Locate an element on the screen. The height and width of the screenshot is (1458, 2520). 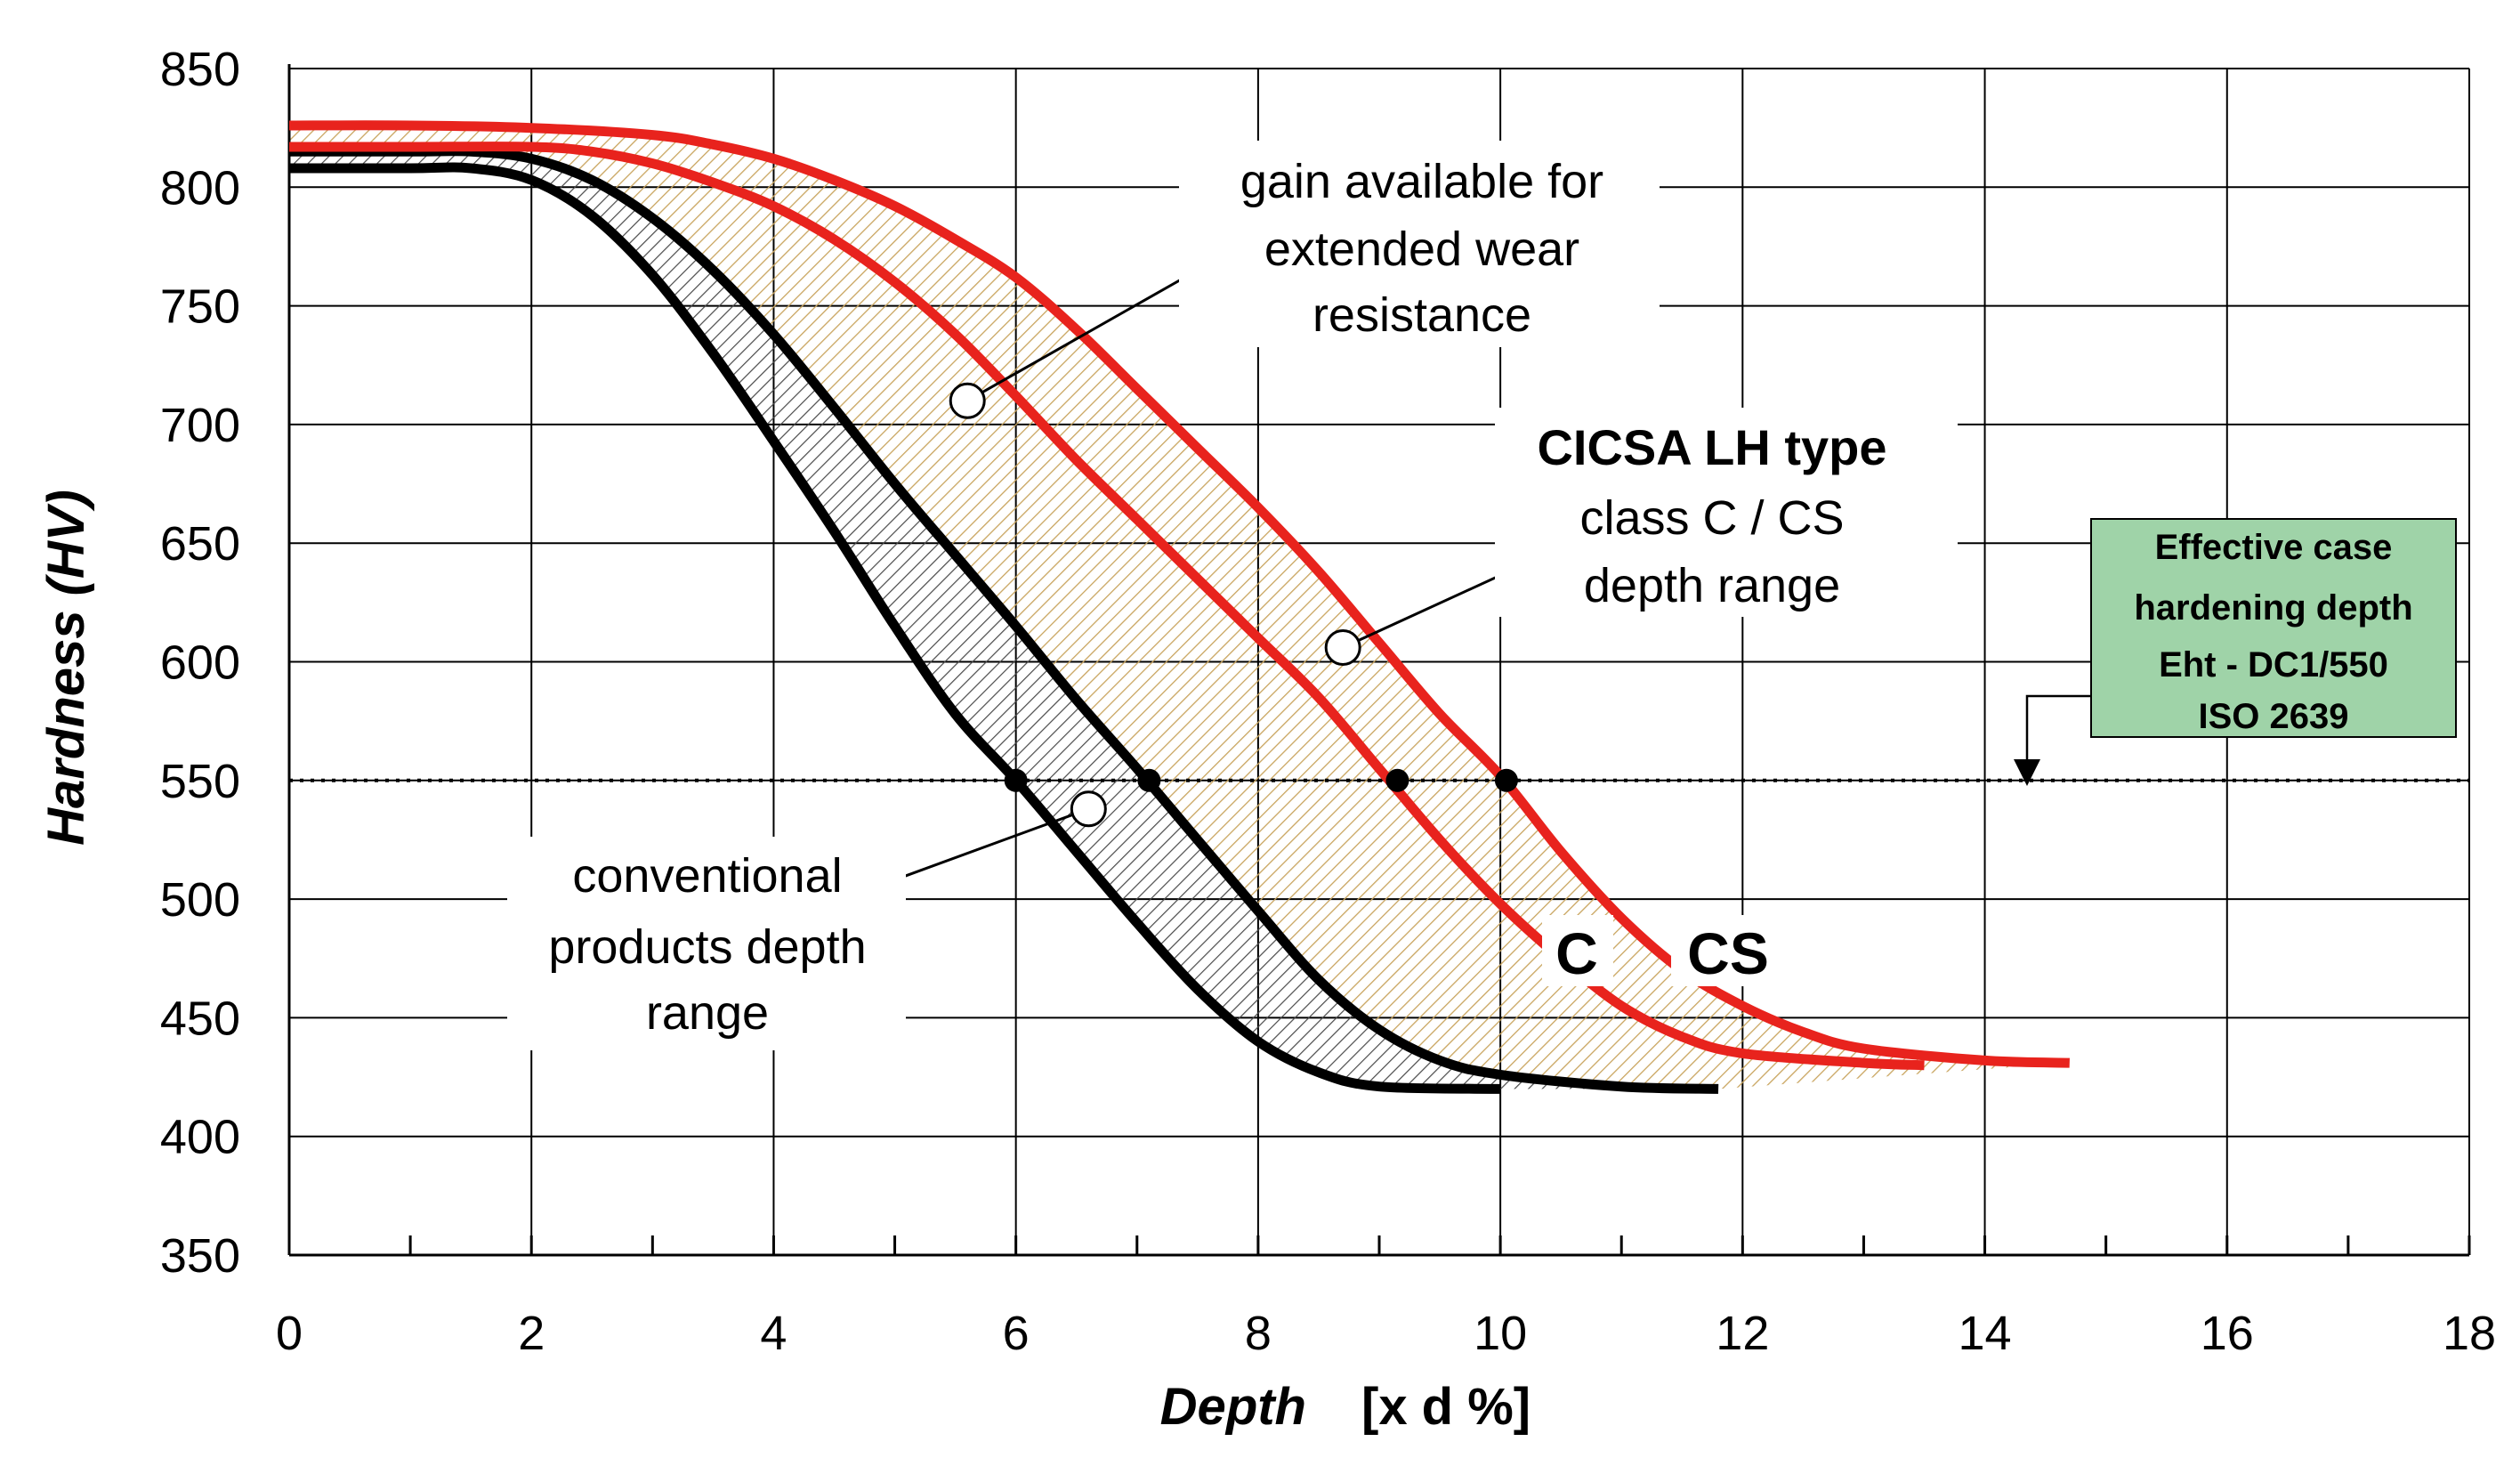
annotation-conventional-line-3: range is located at coordinates (707, 1013).